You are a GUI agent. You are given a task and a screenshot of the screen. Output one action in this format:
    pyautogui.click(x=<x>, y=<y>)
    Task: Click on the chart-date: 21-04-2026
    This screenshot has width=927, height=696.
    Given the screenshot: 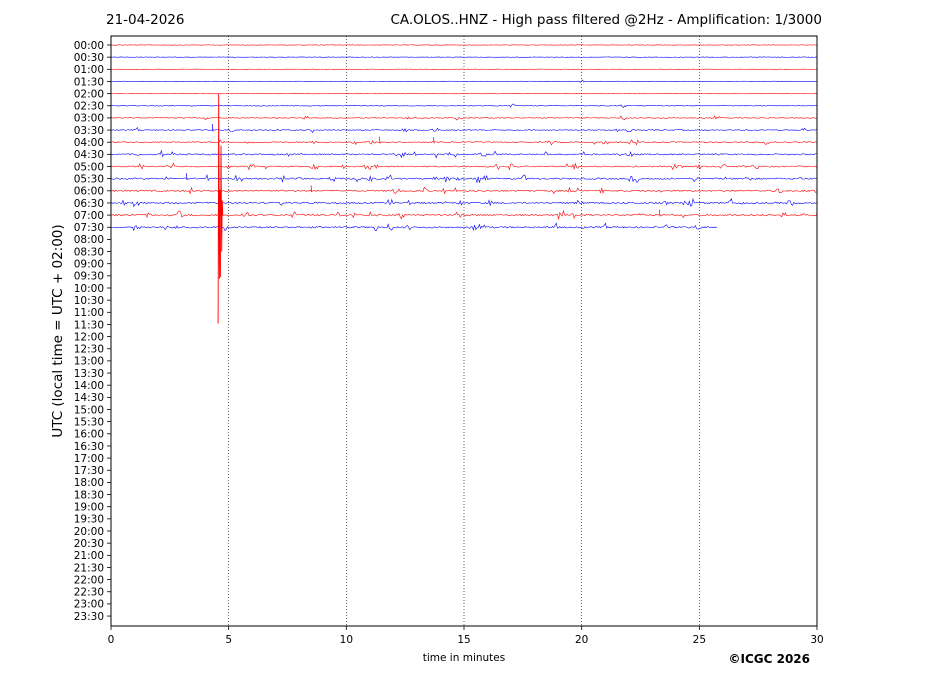 What is the action you would take?
    pyautogui.click(x=145, y=20)
    